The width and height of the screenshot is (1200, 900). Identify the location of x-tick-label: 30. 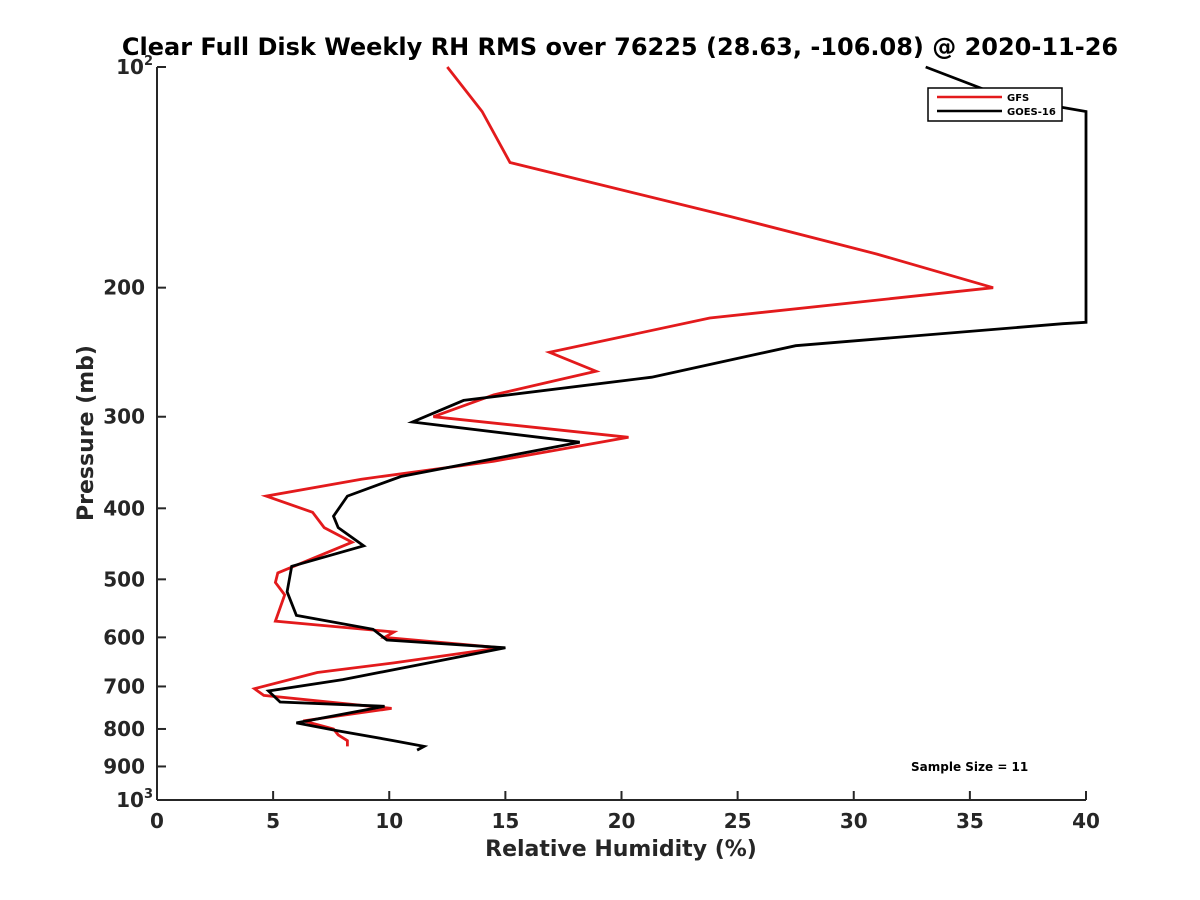
(854, 821).